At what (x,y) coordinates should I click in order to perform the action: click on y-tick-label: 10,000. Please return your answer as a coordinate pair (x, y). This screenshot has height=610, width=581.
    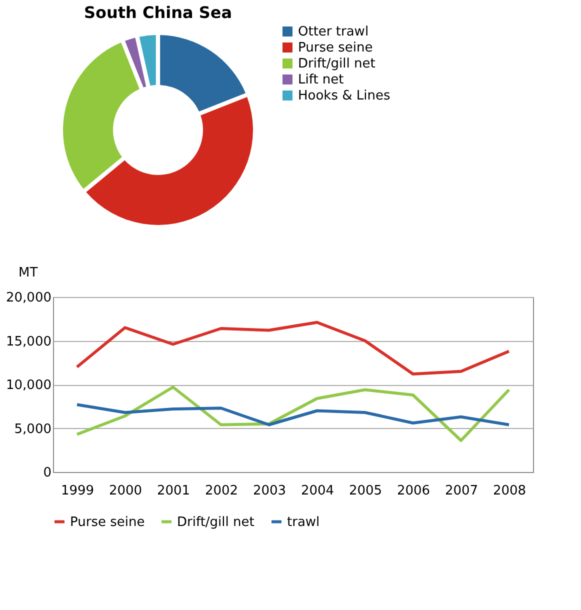
    Looking at the image, I should click on (29, 385).